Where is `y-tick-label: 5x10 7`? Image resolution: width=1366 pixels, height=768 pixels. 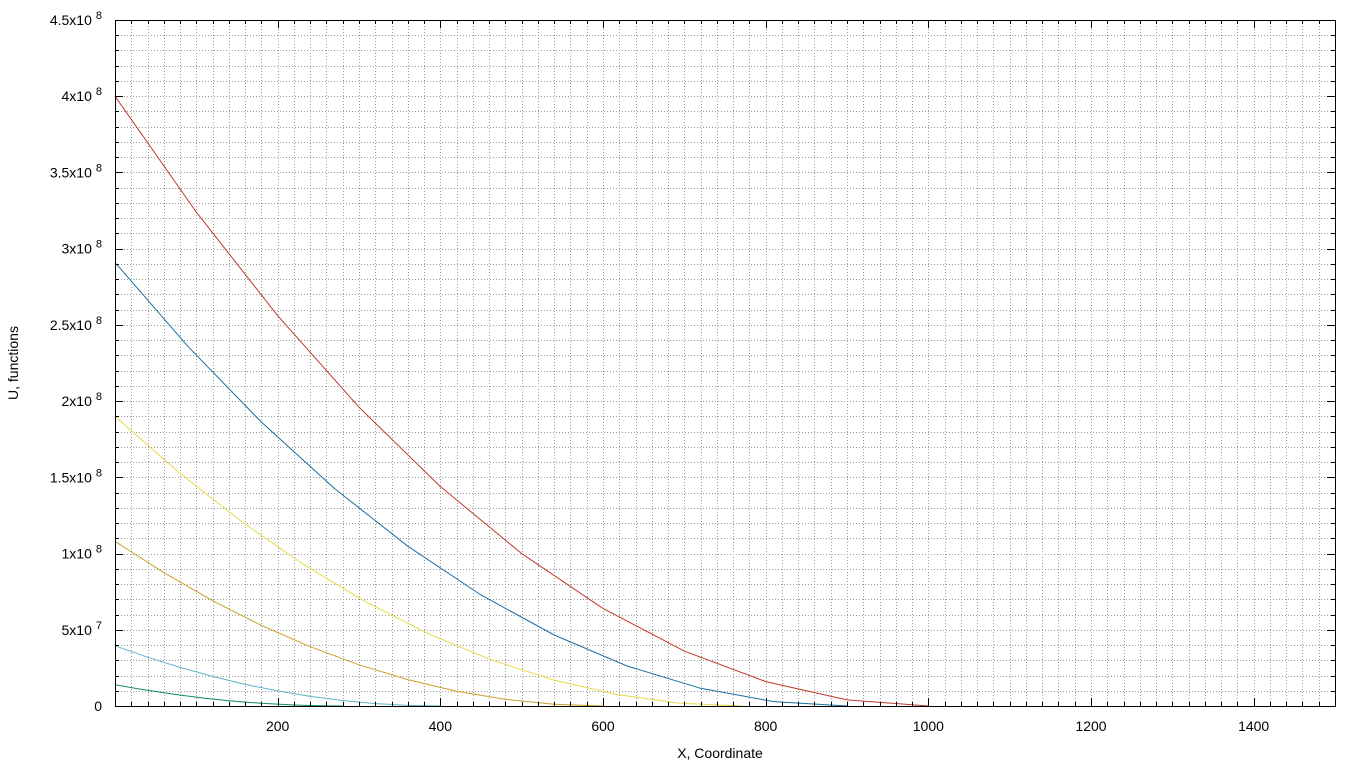 y-tick-label: 5x10 7 is located at coordinates (82, 629).